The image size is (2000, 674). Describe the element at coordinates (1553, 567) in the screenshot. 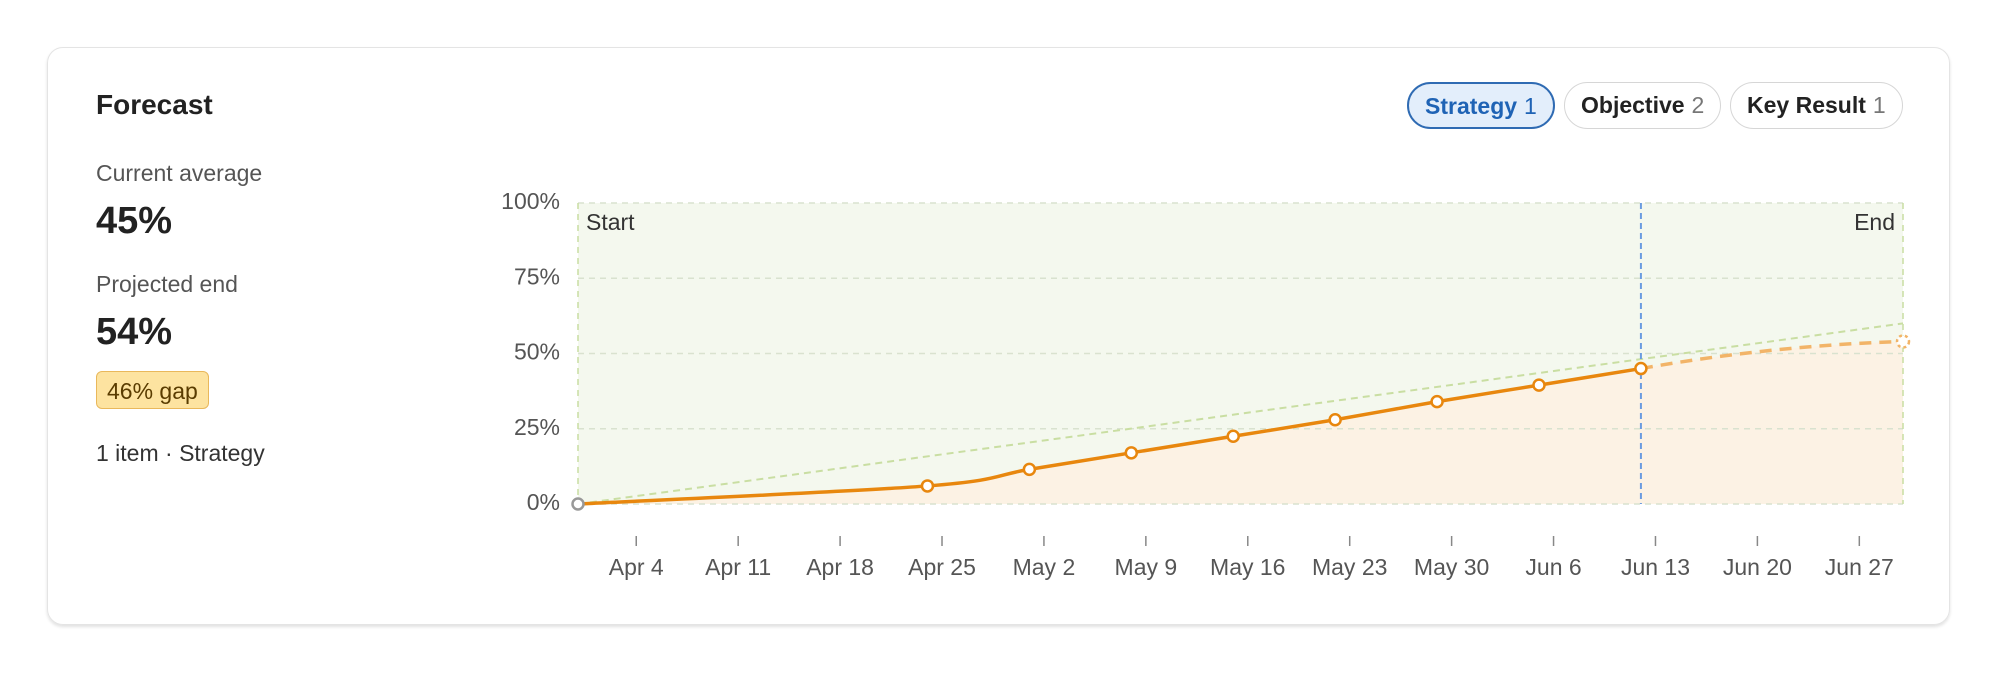

I see `x-tick-label: Jun 6` at that location.